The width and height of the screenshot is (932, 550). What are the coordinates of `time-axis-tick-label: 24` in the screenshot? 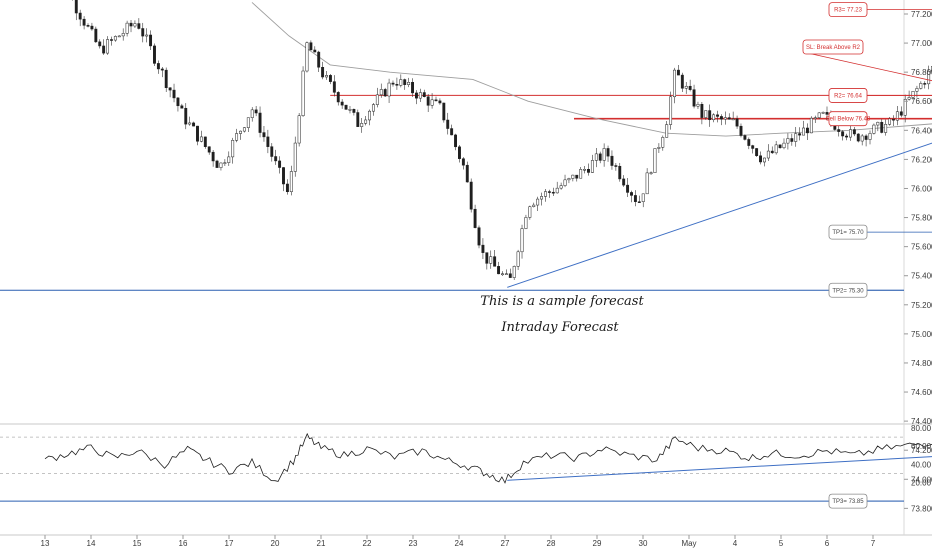 It's located at (459, 543).